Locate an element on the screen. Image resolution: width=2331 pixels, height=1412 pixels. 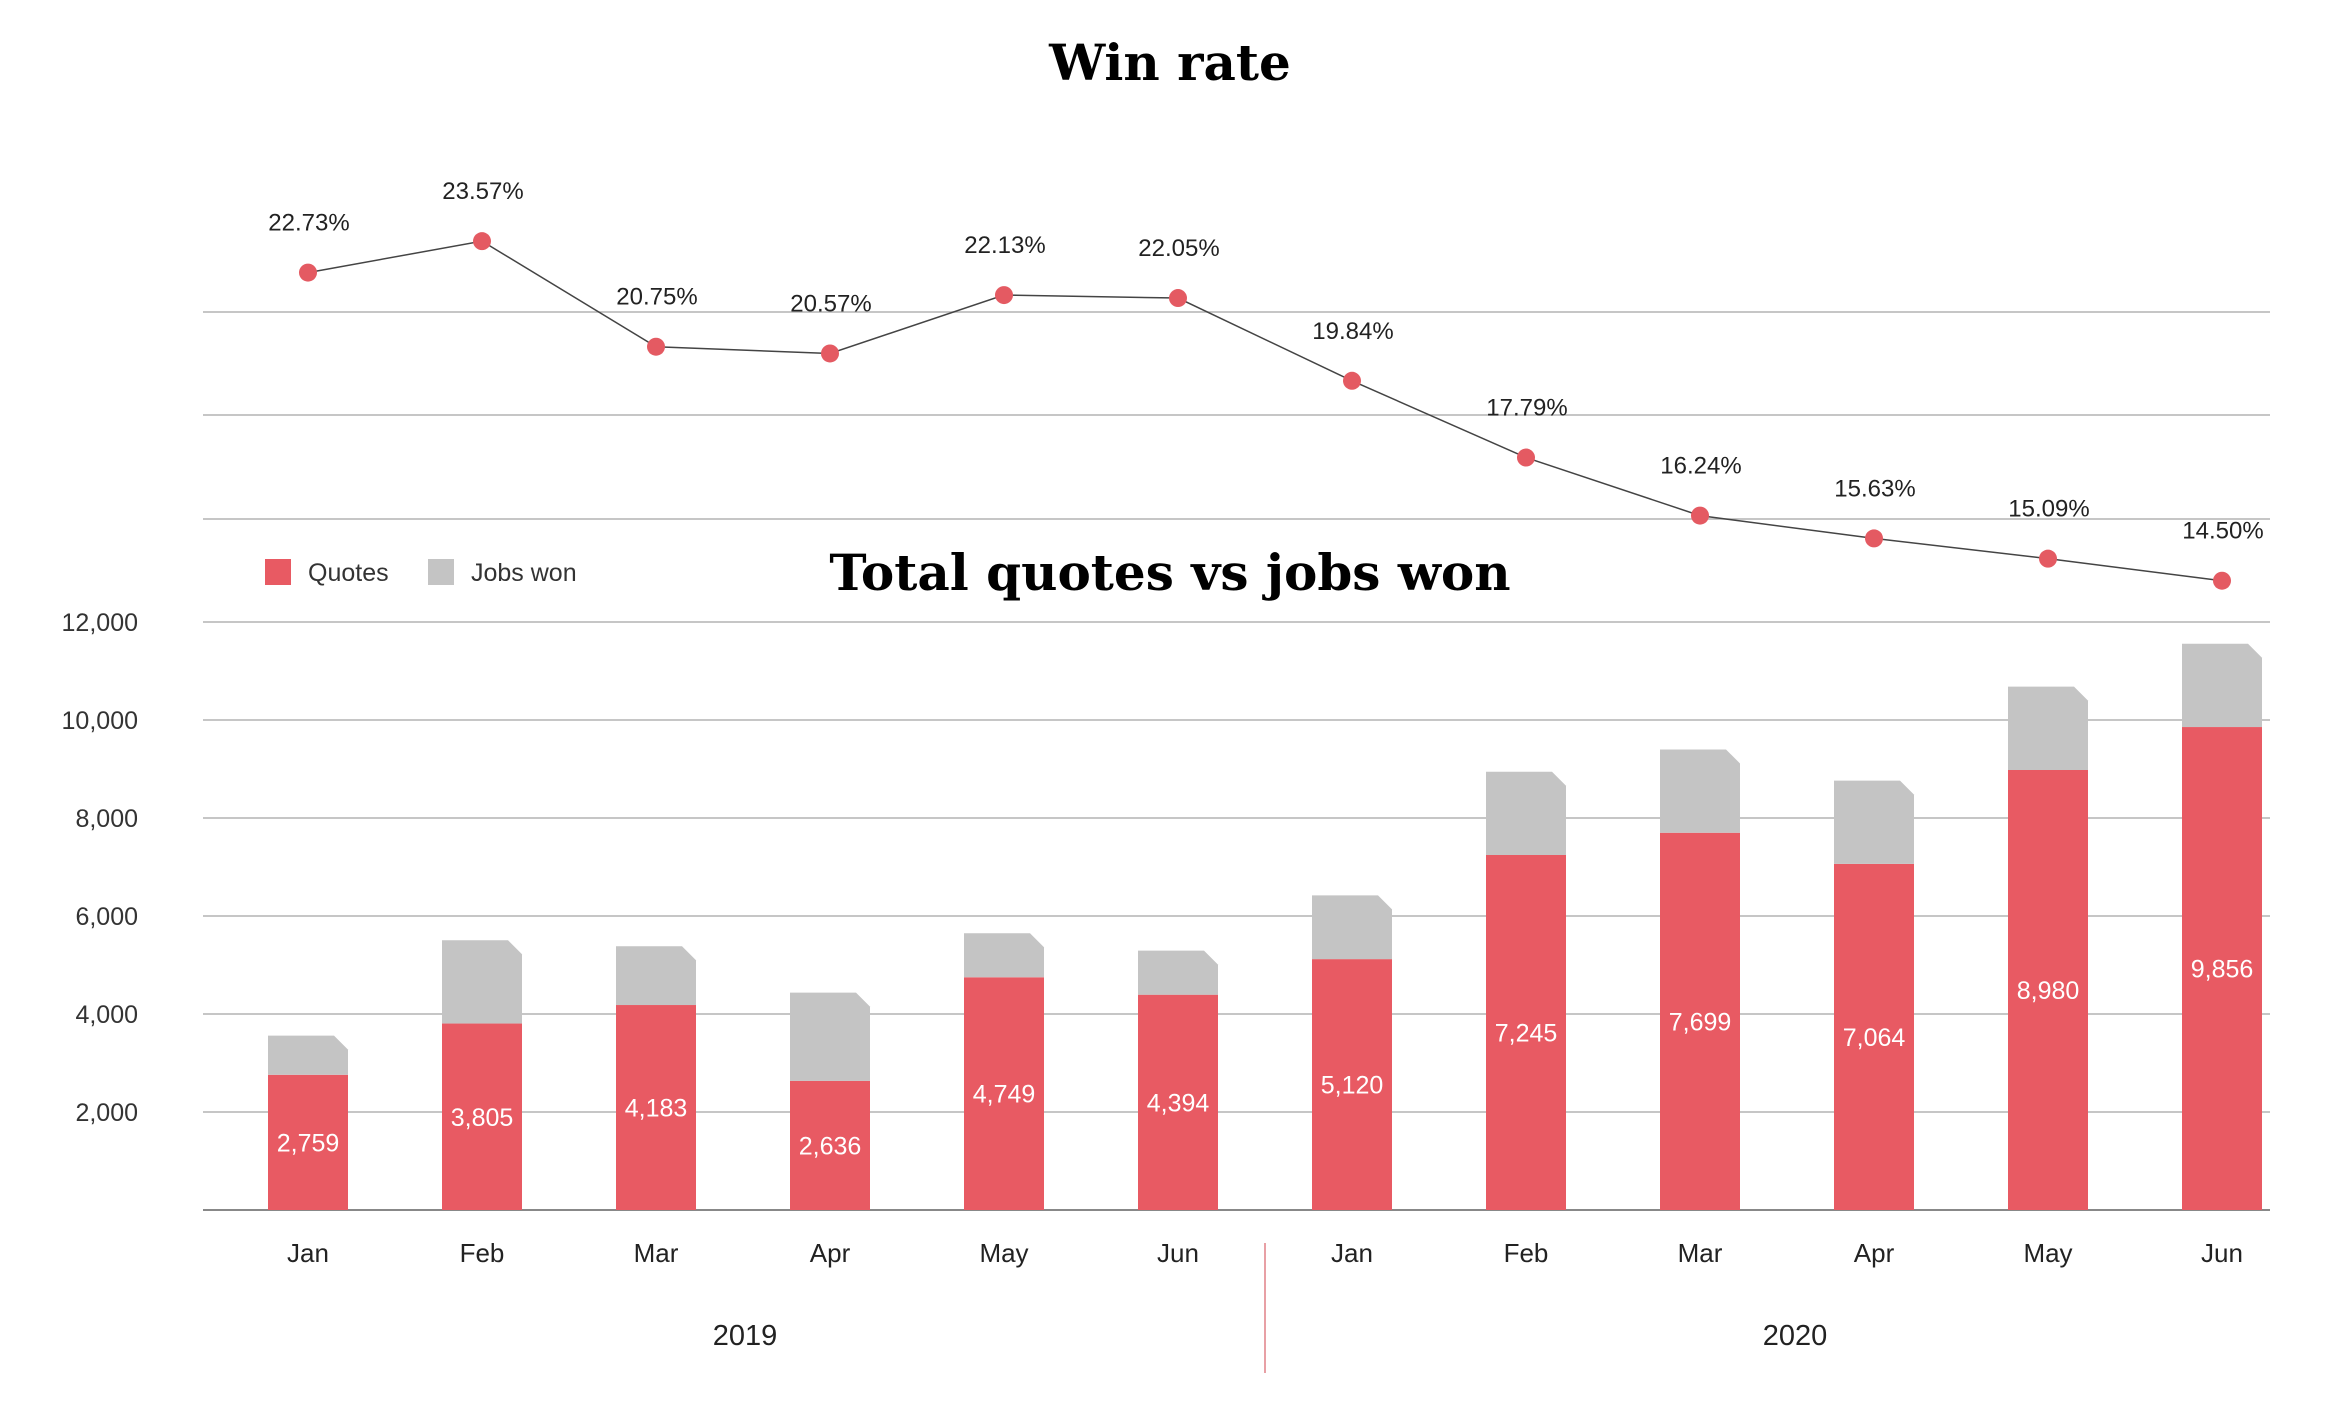
y-tick-label: 4,000 is located at coordinates (106, 1015).